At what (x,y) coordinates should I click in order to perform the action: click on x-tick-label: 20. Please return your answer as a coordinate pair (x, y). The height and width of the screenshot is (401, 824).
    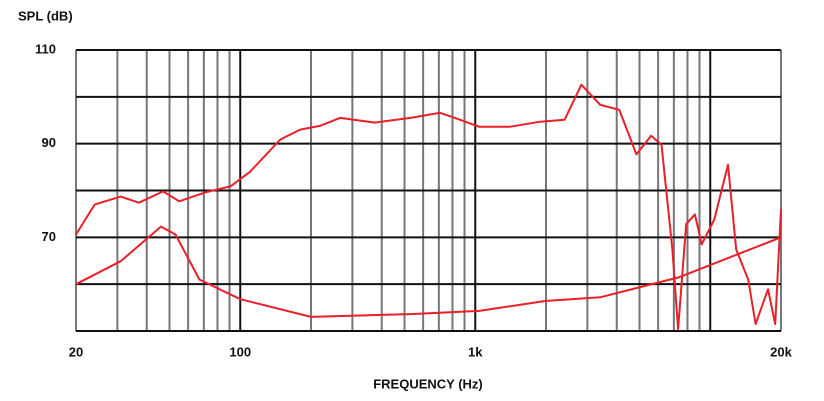
    Looking at the image, I should click on (76, 351).